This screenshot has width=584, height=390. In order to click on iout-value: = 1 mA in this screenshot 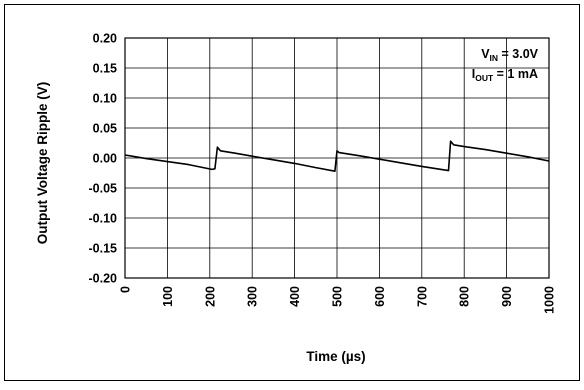, I will do `click(515, 74)`.